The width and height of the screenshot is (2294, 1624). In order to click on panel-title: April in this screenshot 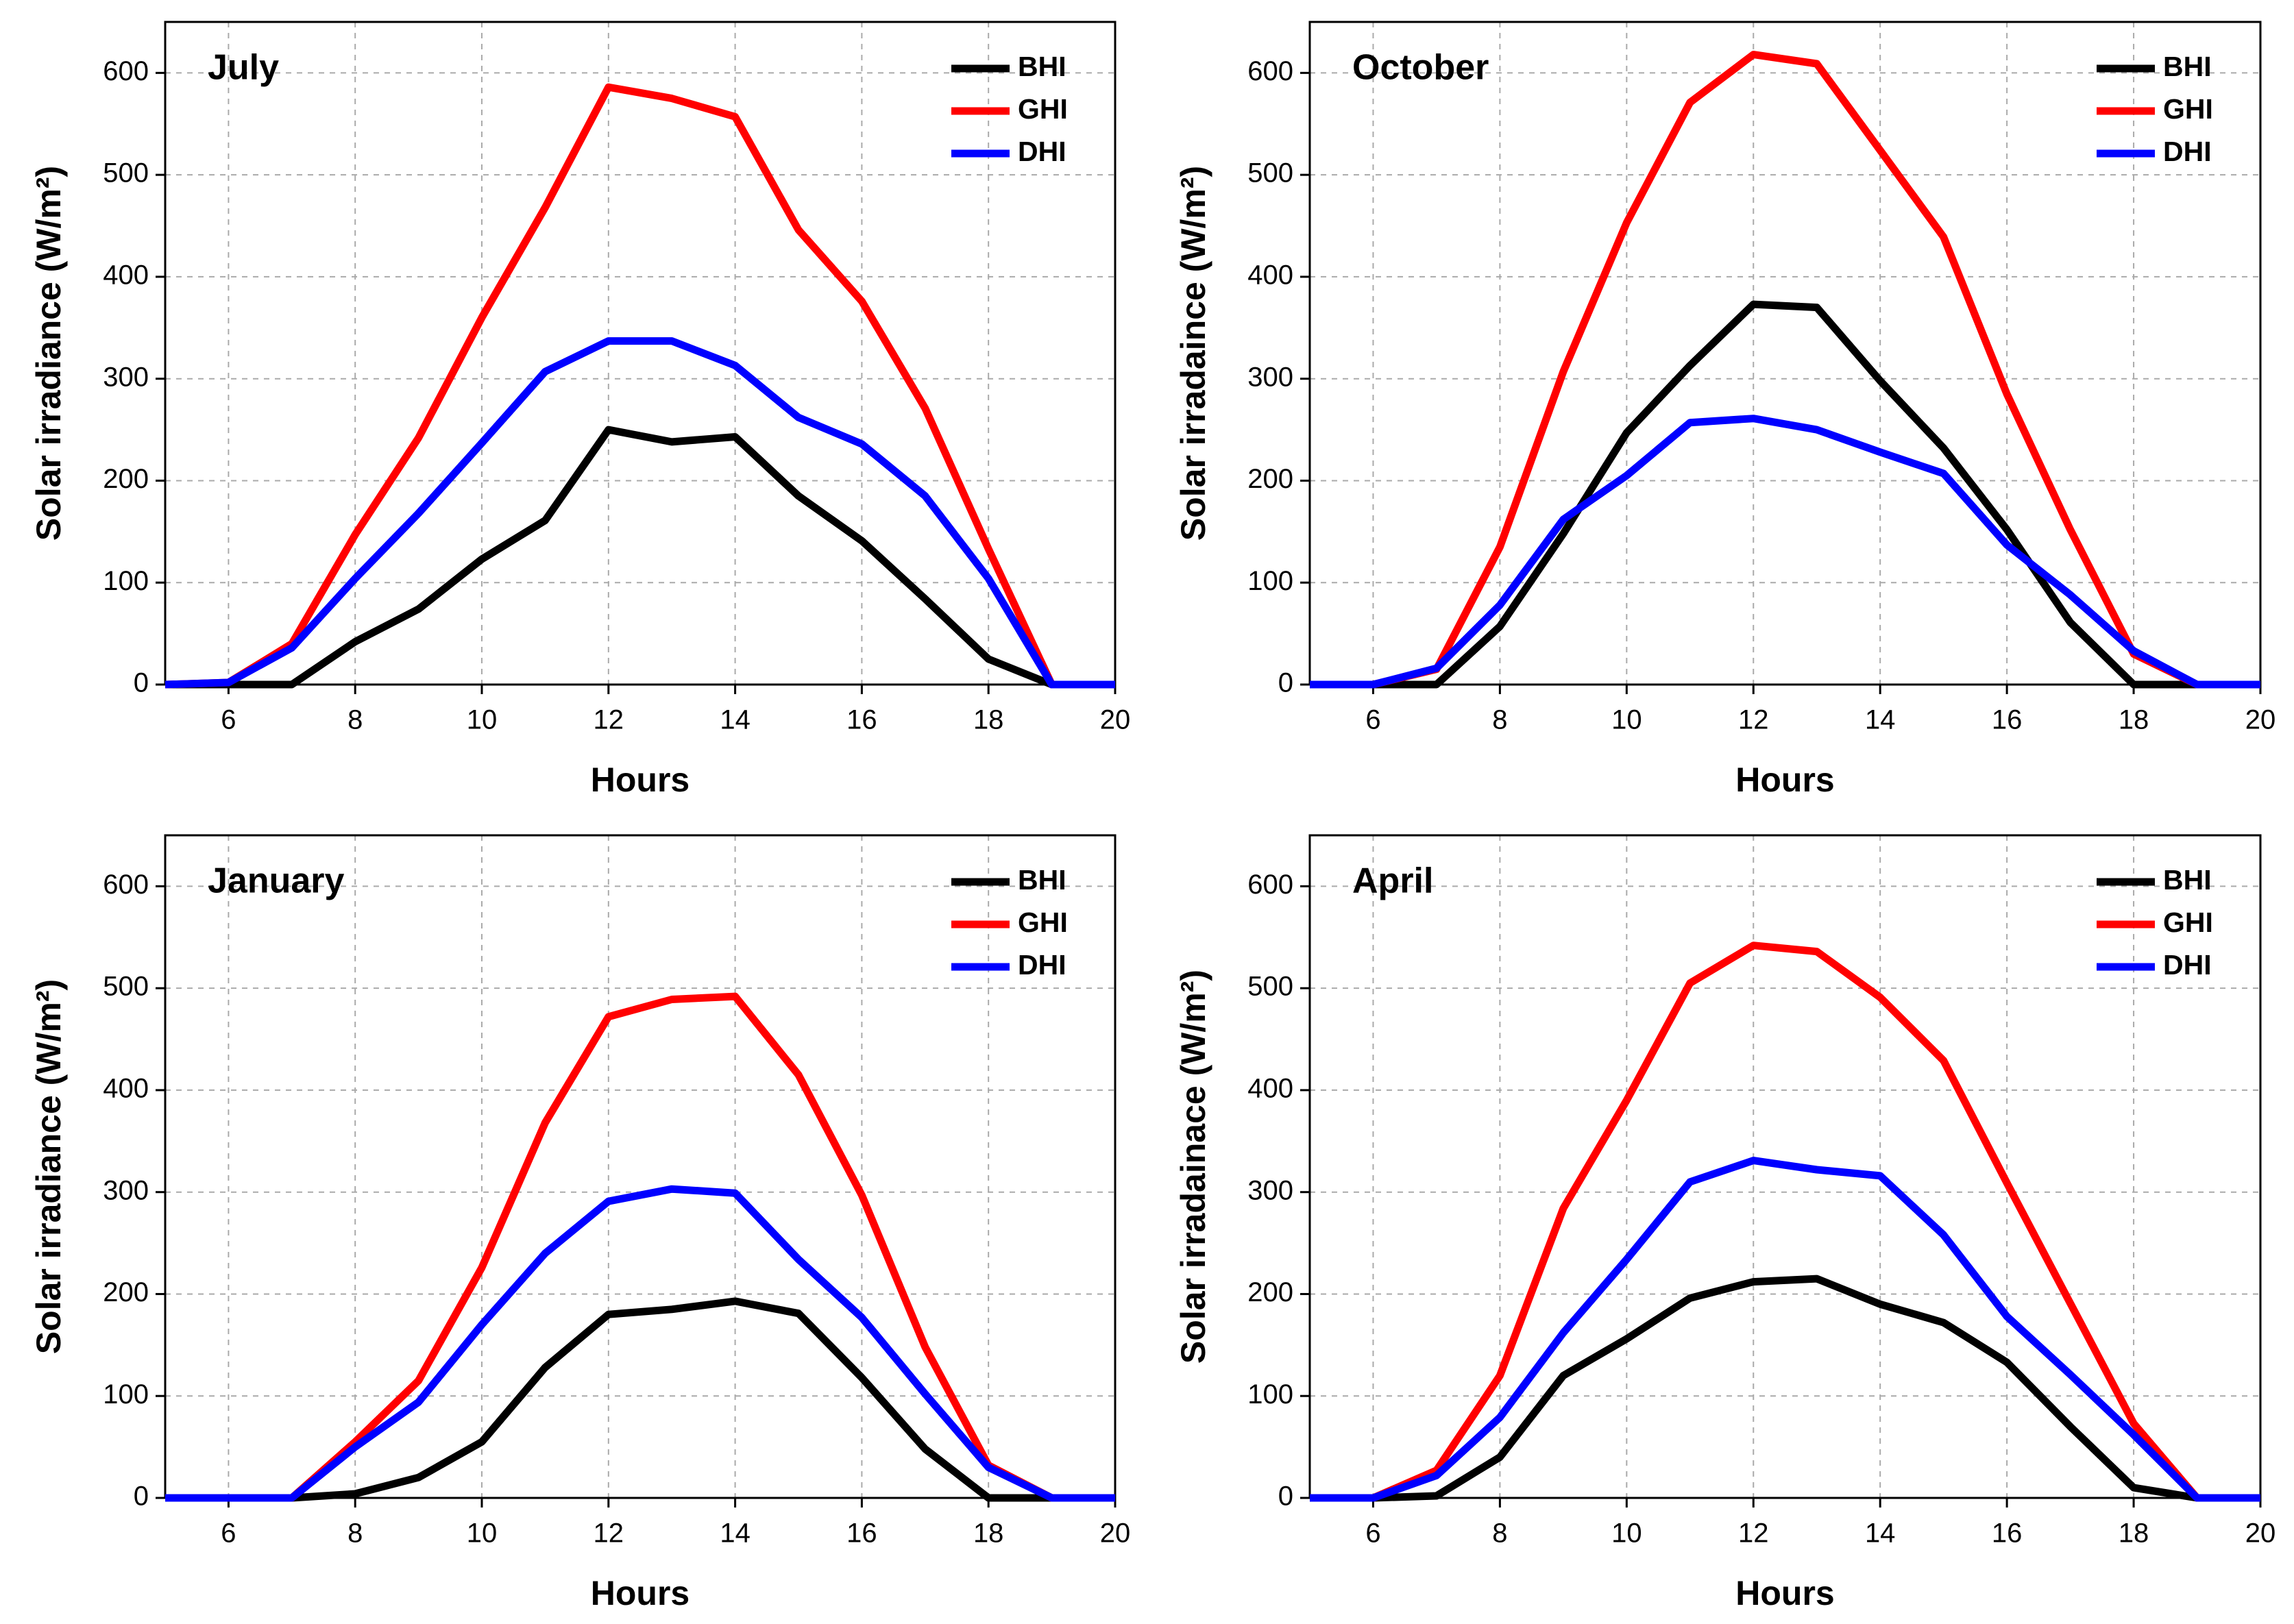, I will do `click(1393, 881)`.